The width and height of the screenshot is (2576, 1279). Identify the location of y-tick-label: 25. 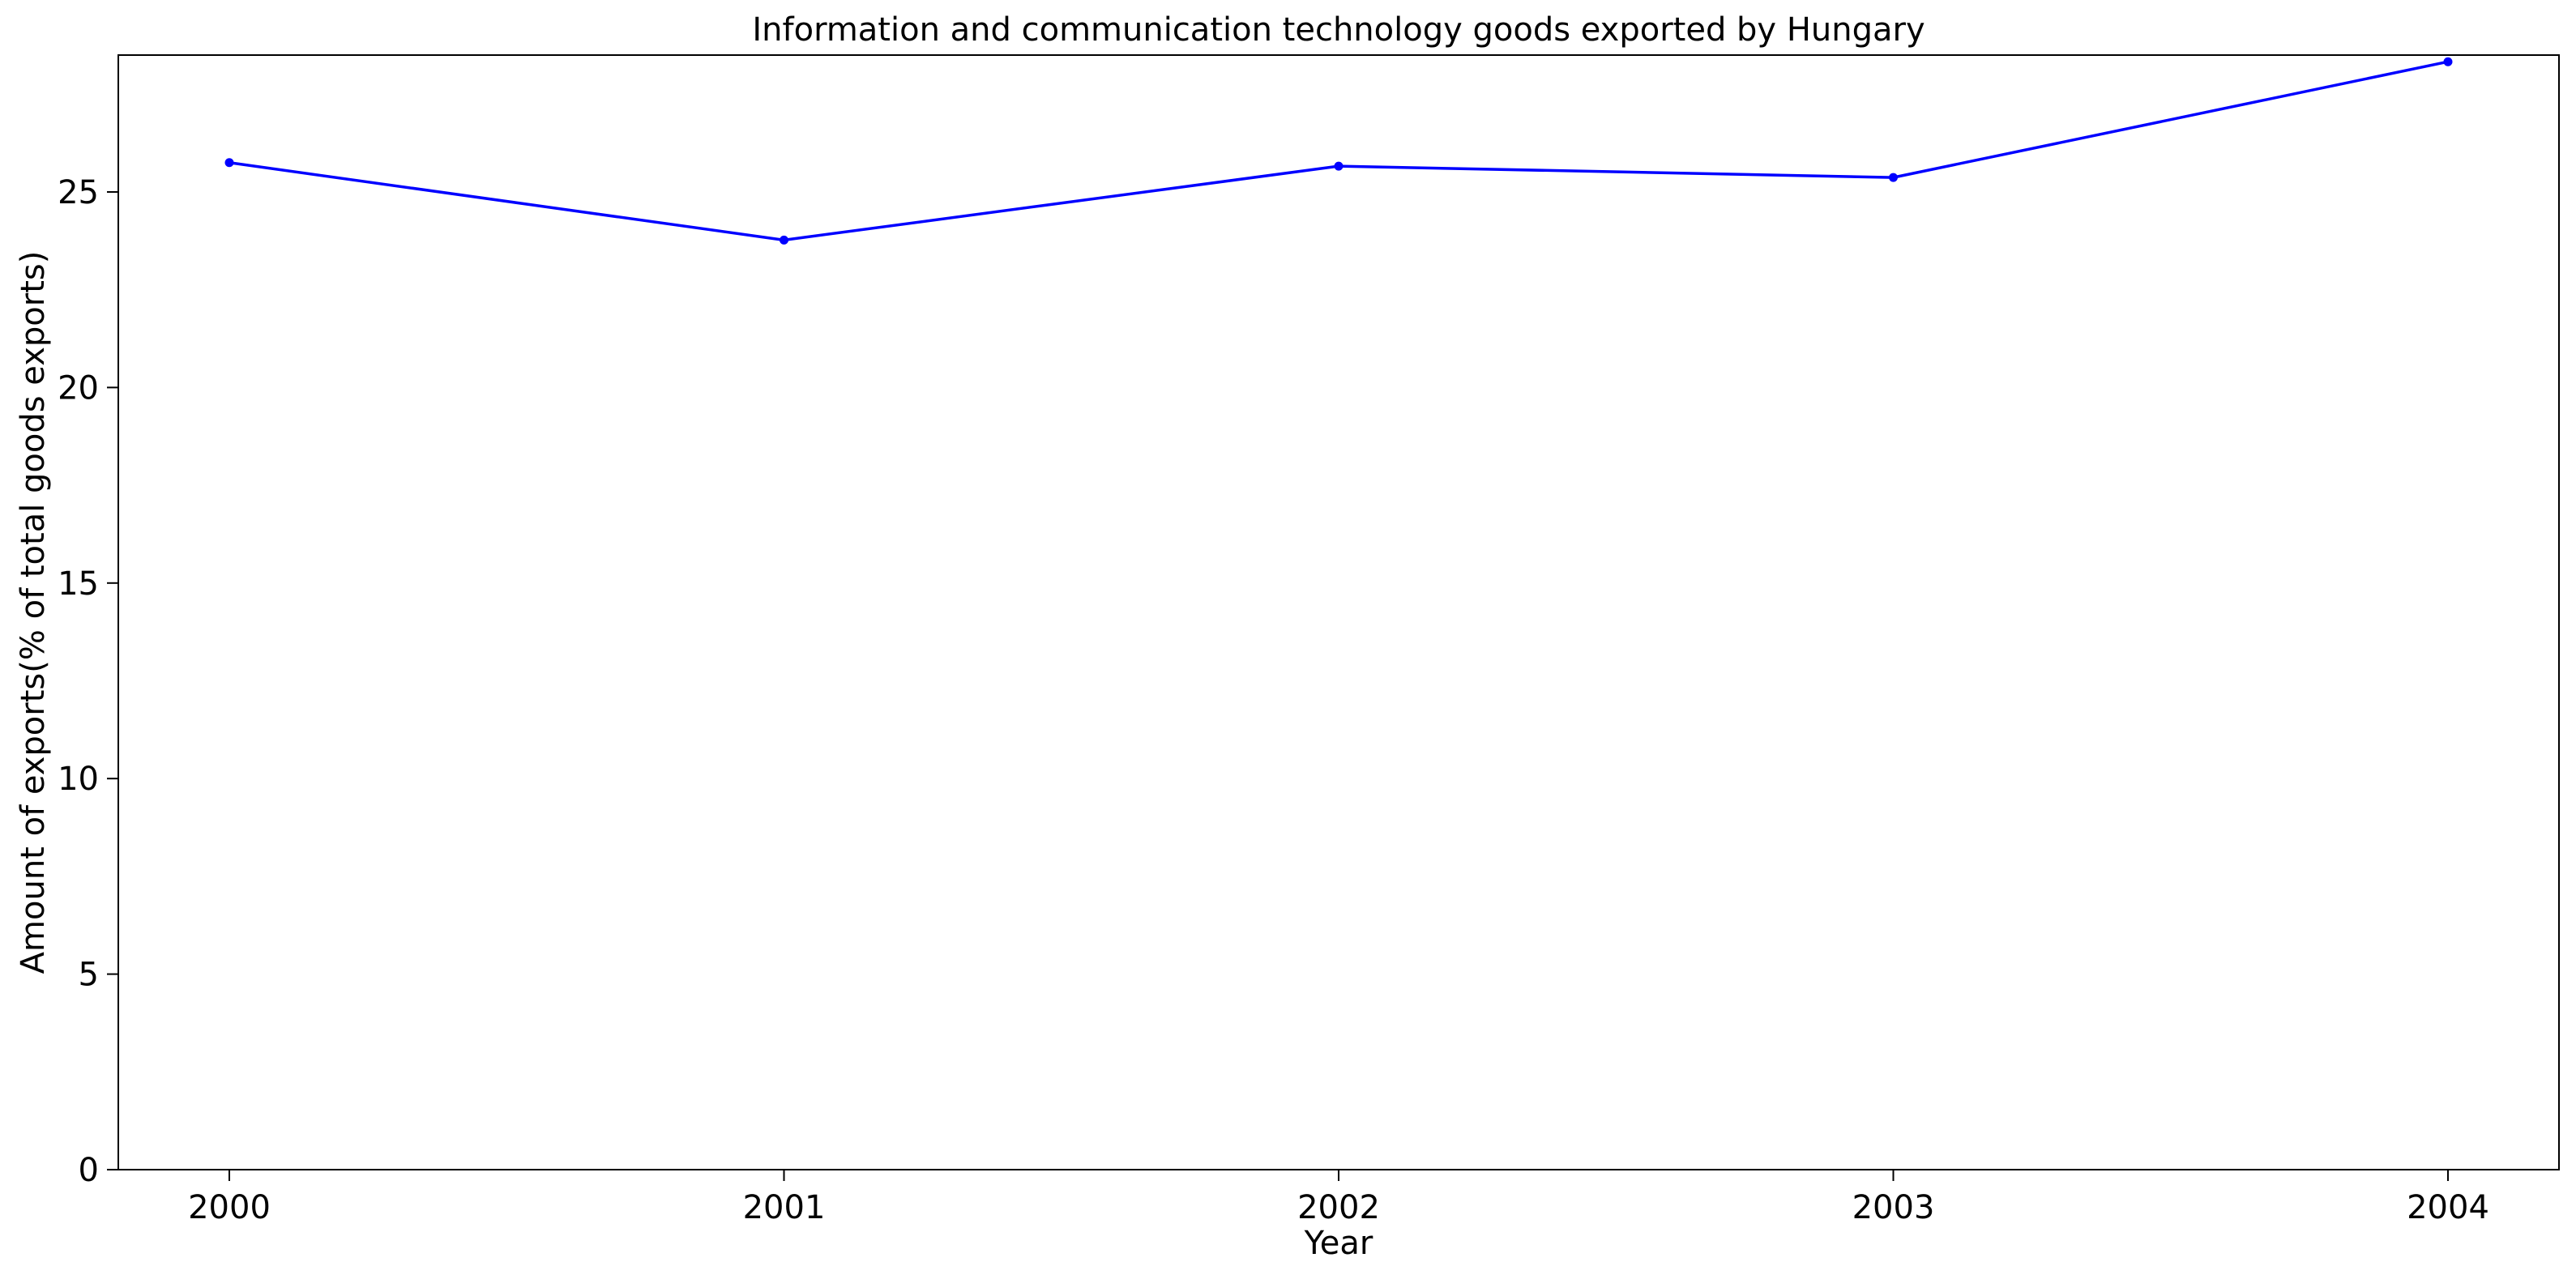
(78, 192).